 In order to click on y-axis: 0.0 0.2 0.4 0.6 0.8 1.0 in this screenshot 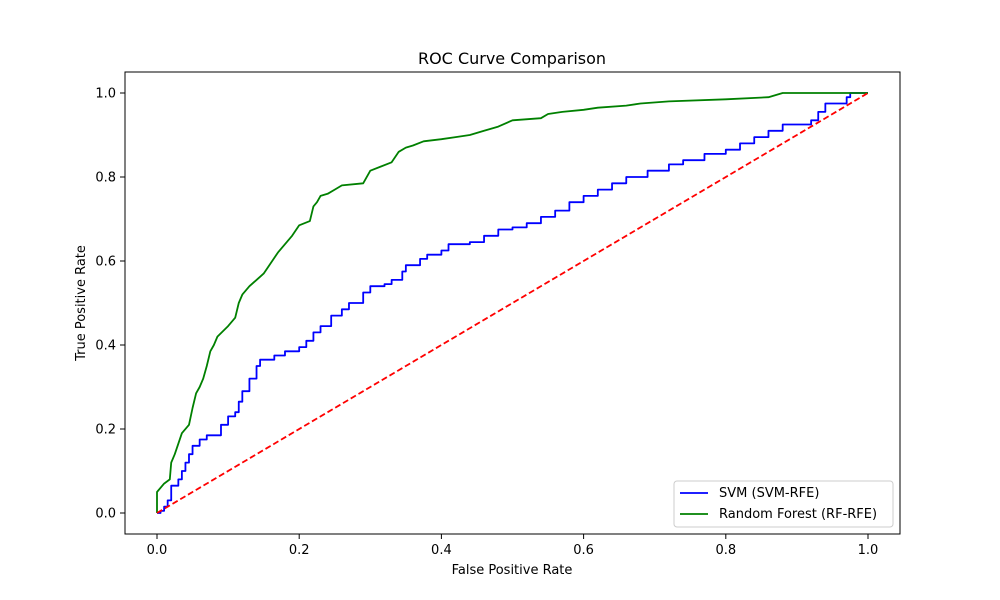, I will do `click(110, 304)`.